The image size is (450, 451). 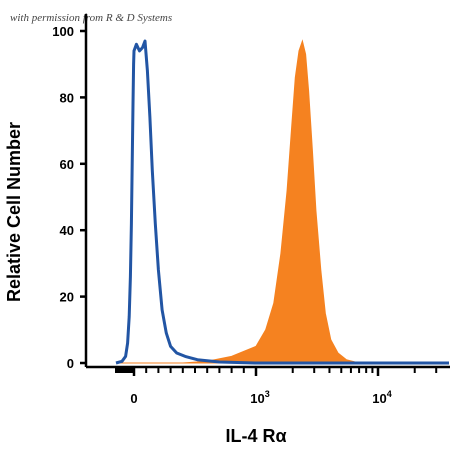 What do you see at coordinates (91, 18) in the screenshot?
I see `watermark-text: with permission from R & D Systems` at bounding box center [91, 18].